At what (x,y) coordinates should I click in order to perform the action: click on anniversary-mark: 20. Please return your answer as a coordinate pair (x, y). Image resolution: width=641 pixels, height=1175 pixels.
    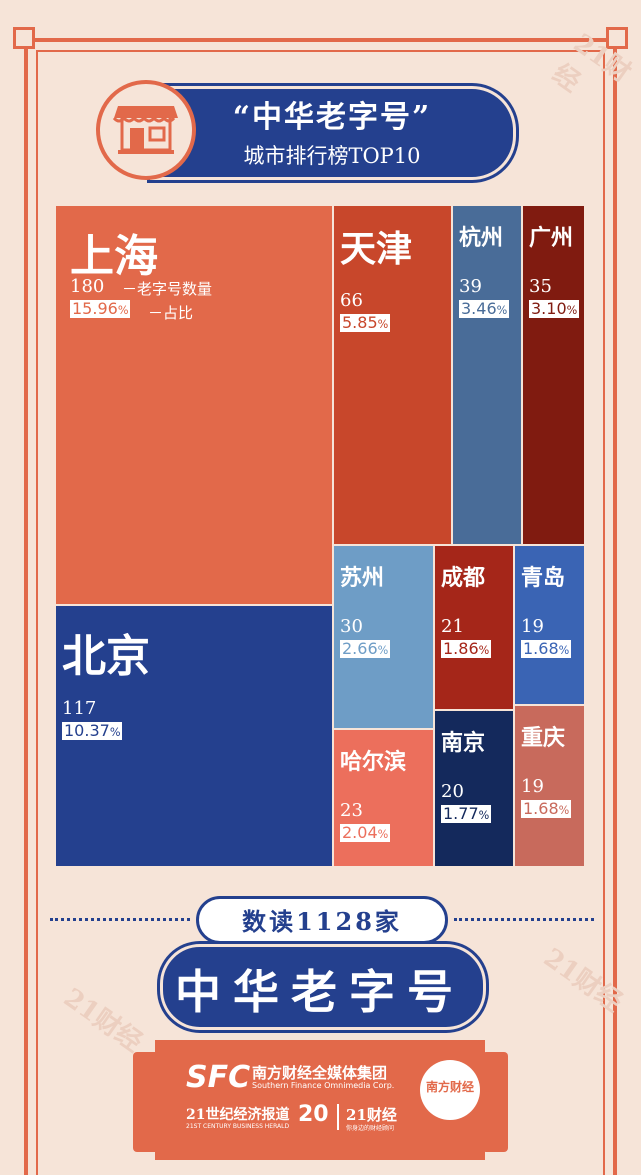
    Looking at the image, I should click on (313, 1114).